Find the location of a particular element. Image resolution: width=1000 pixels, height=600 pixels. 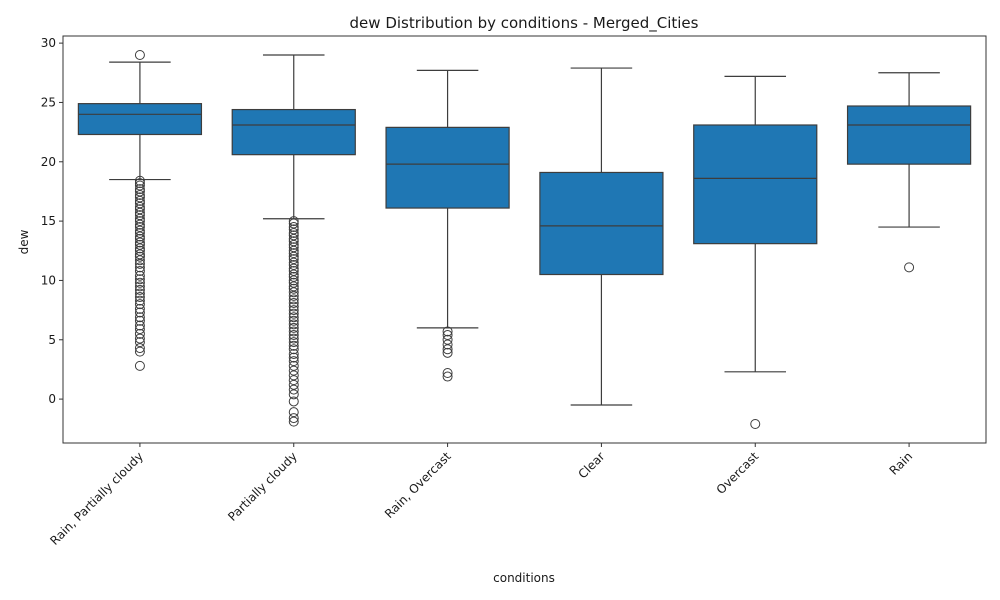

x-axis-label: conditions is located at coordinates (524, 578).